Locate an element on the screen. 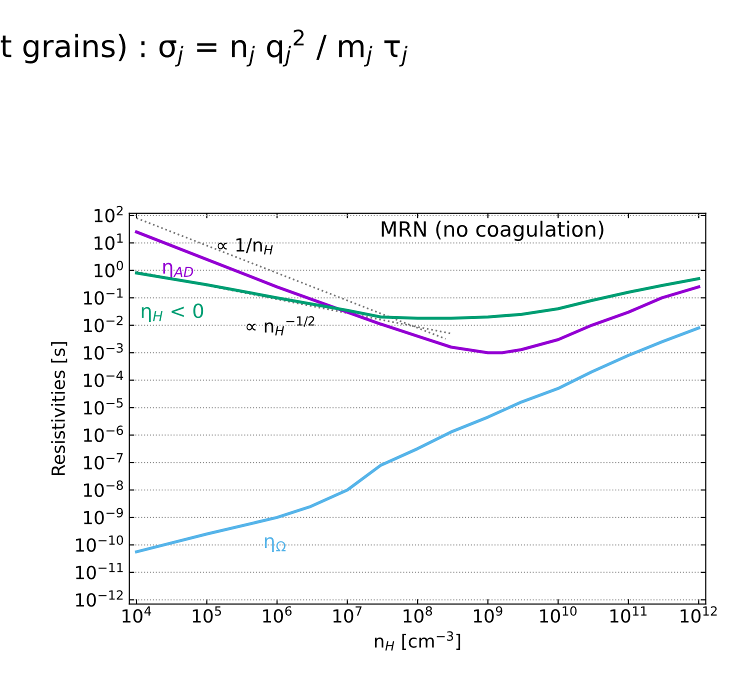 This screenshot has width=739, height=688. y-tick-label: 10$^{−4}$ is located at coordinates (104, 379).